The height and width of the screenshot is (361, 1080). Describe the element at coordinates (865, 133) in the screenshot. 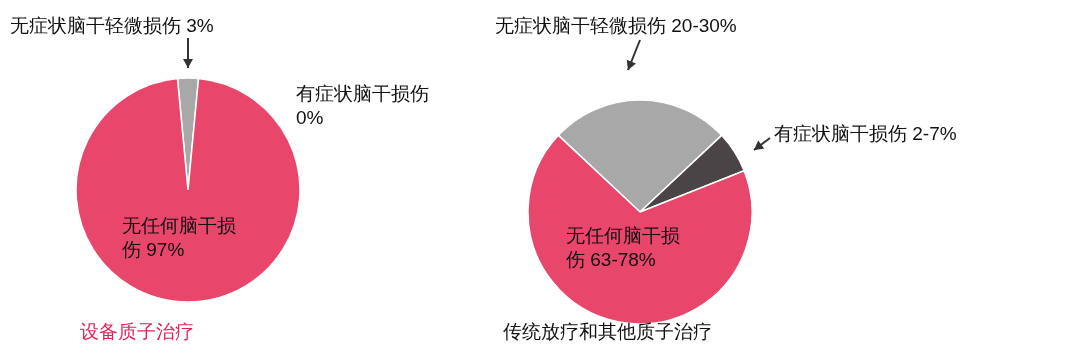

I see `slice-label: 有症状脑干损伤 2-7%` at that location.